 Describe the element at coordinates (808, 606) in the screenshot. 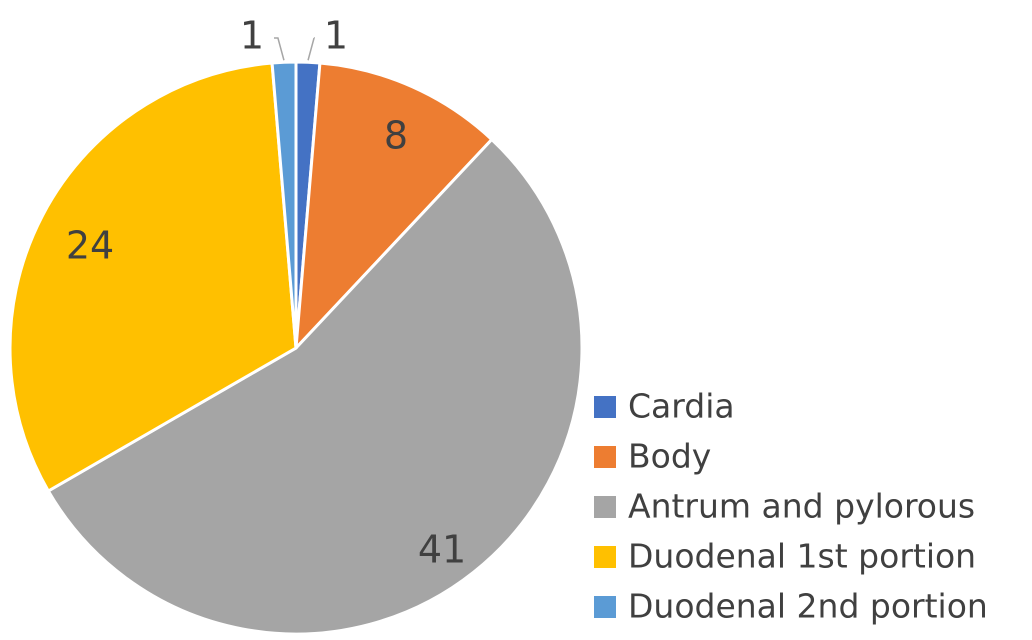

I see `legend-label: Duodenal 2nd portion` at that location.